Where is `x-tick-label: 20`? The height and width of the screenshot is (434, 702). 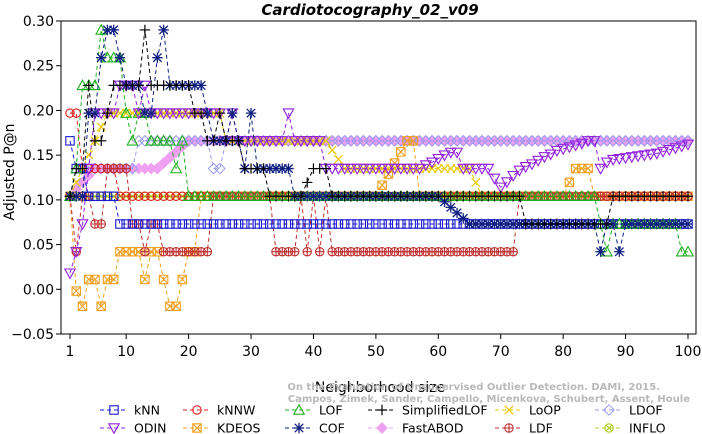 x-tick-label: 20 is located at coordinates (189, 352).